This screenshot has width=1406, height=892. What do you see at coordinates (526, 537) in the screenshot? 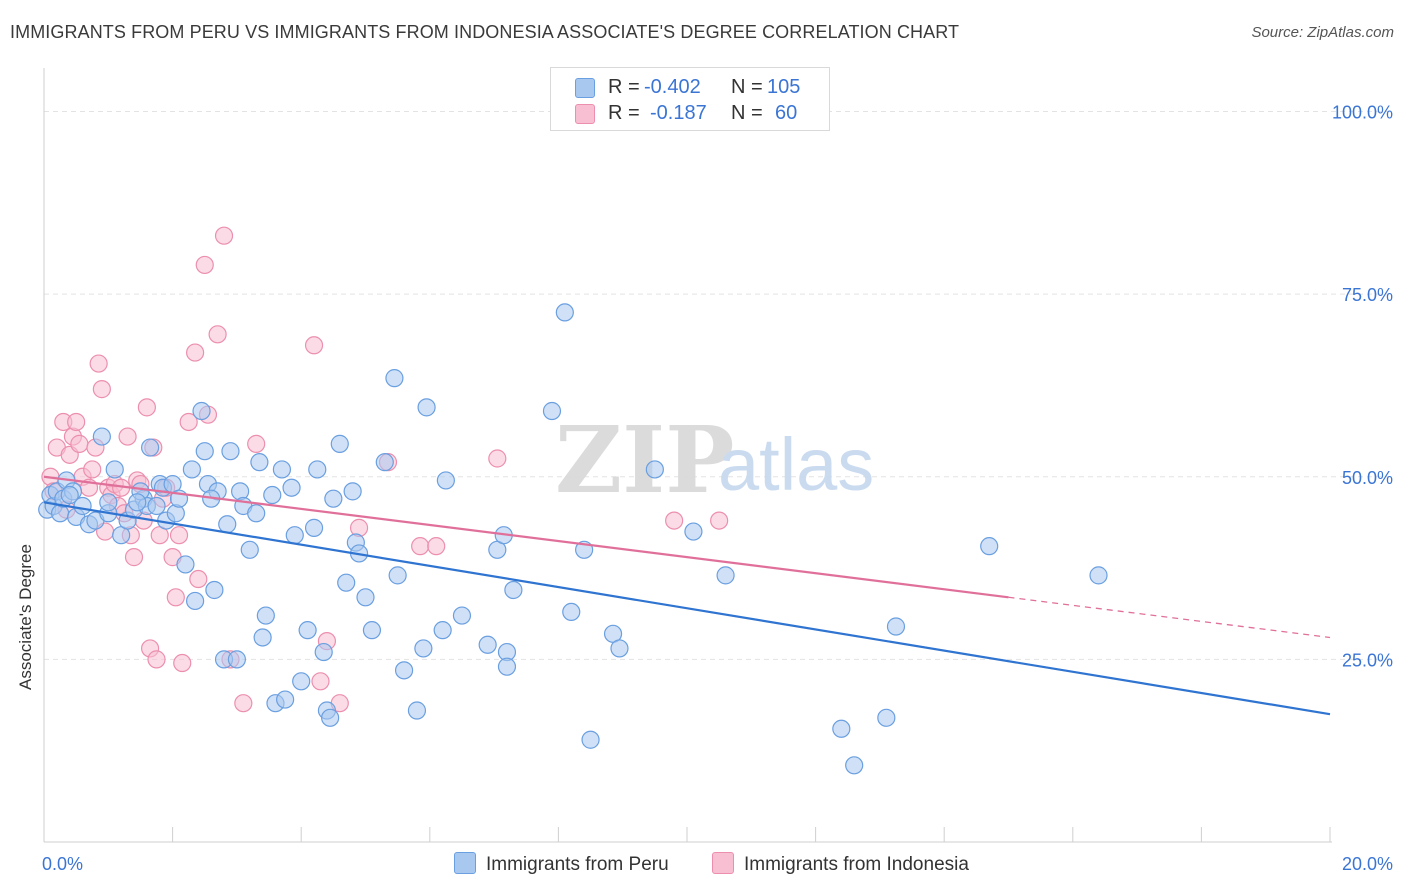
I see `indonesia-trend-line` at bounding box center [526, 537].